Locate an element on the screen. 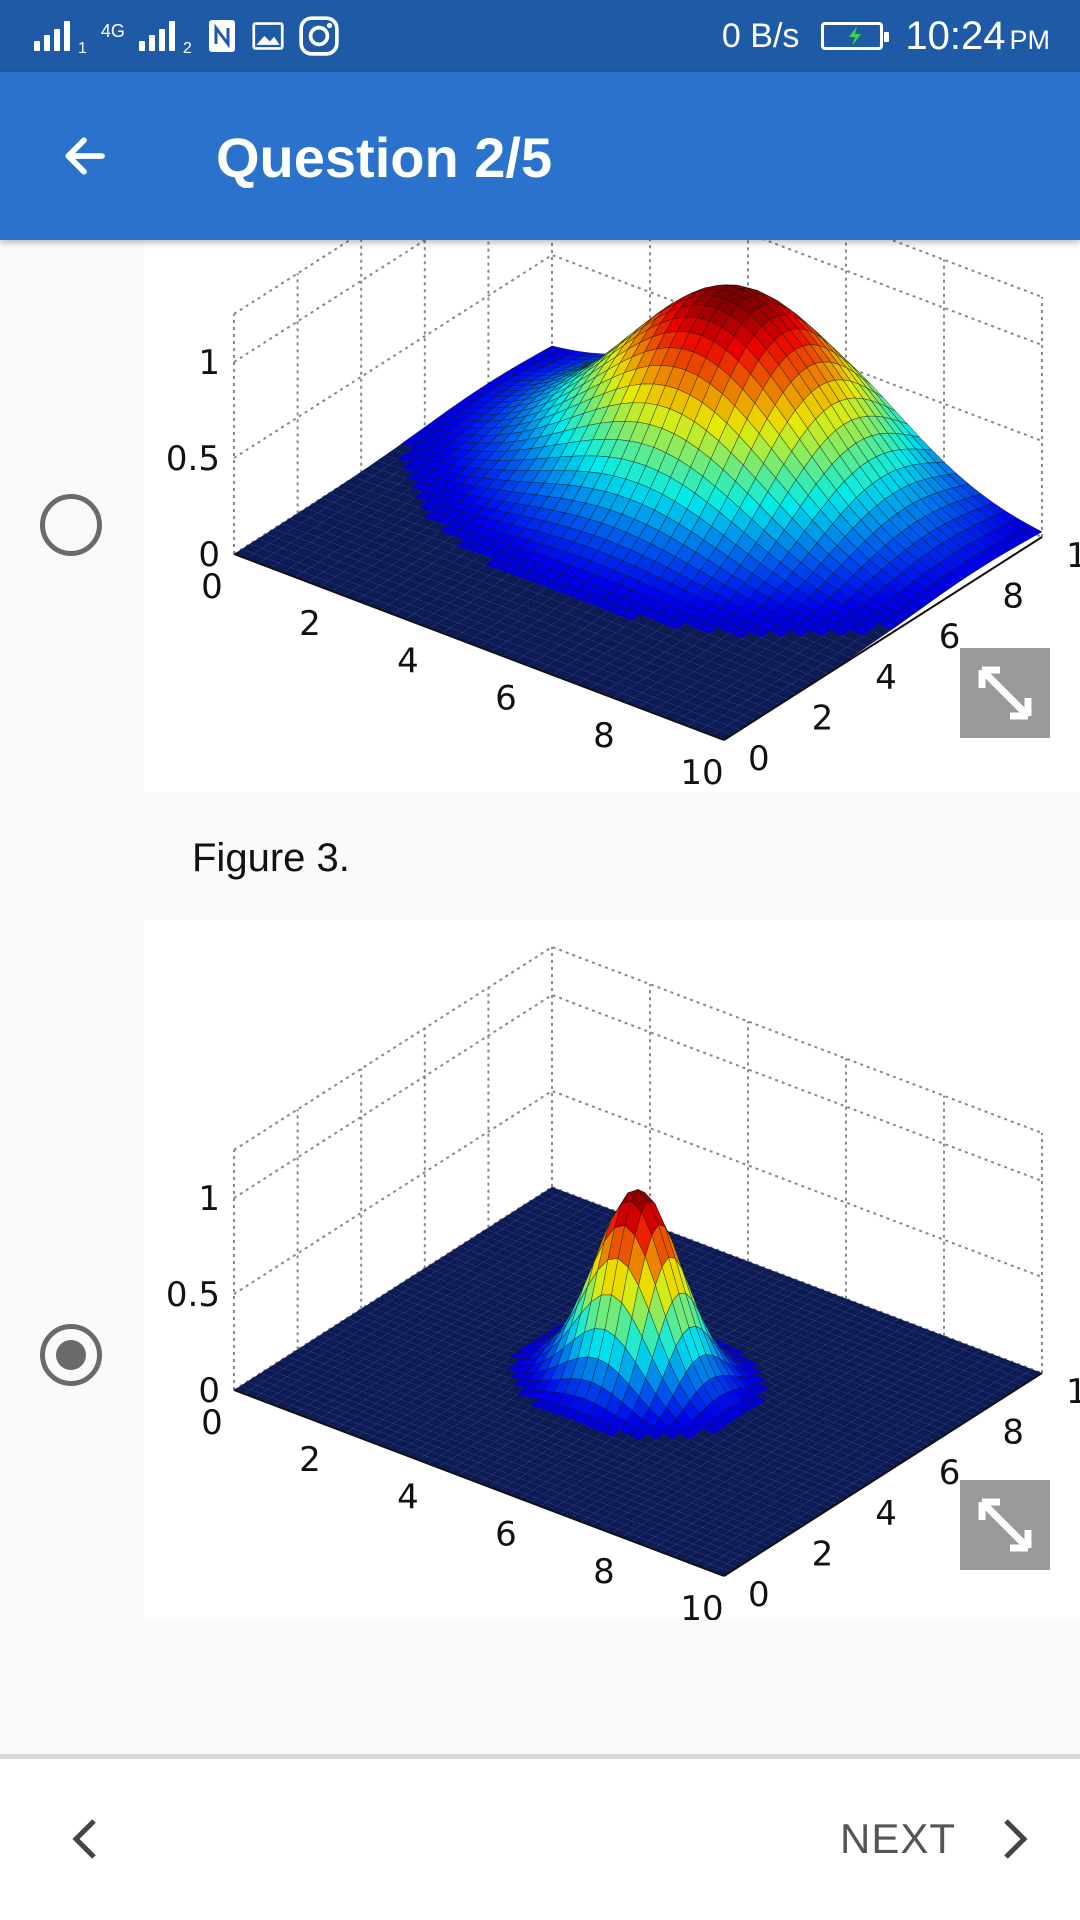 This screenshot has width=1080, height=1920. y-tick-label: 6 is located at coordinates (950, 1473).